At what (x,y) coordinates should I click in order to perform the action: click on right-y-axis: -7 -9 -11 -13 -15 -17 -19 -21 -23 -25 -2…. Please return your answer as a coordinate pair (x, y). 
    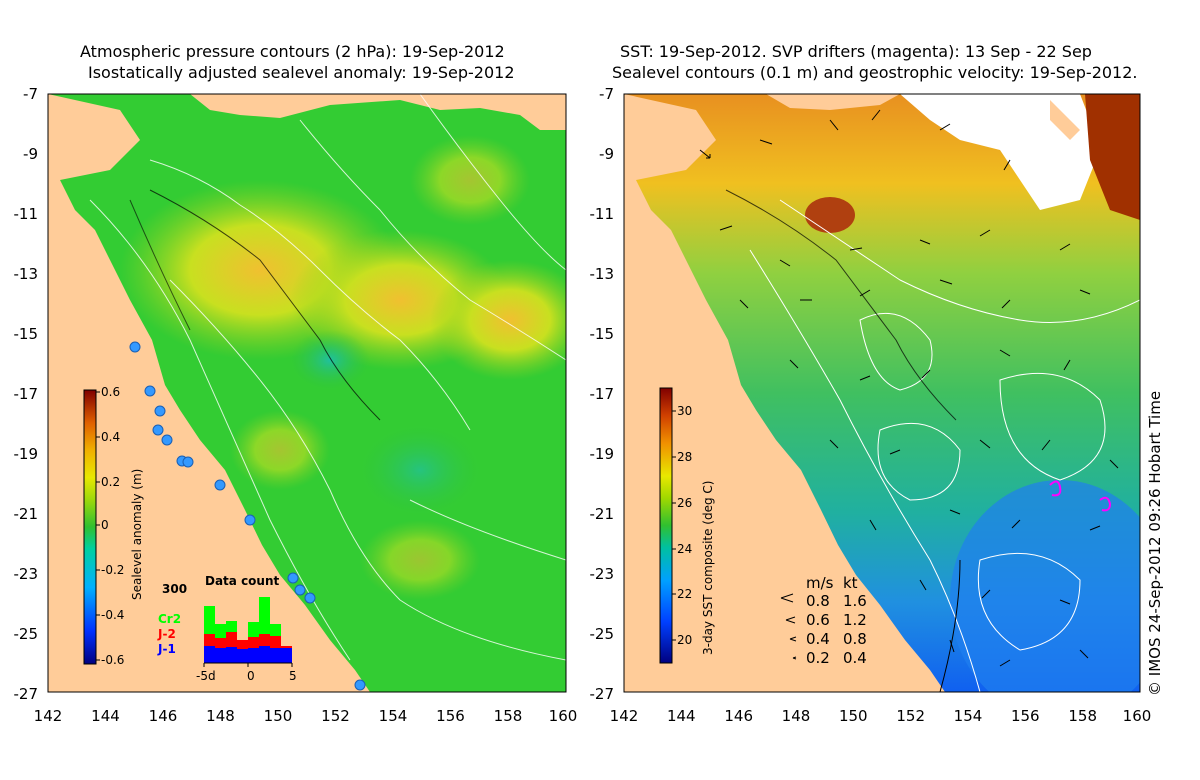
    Looking at the image, I should click on (602, 394).